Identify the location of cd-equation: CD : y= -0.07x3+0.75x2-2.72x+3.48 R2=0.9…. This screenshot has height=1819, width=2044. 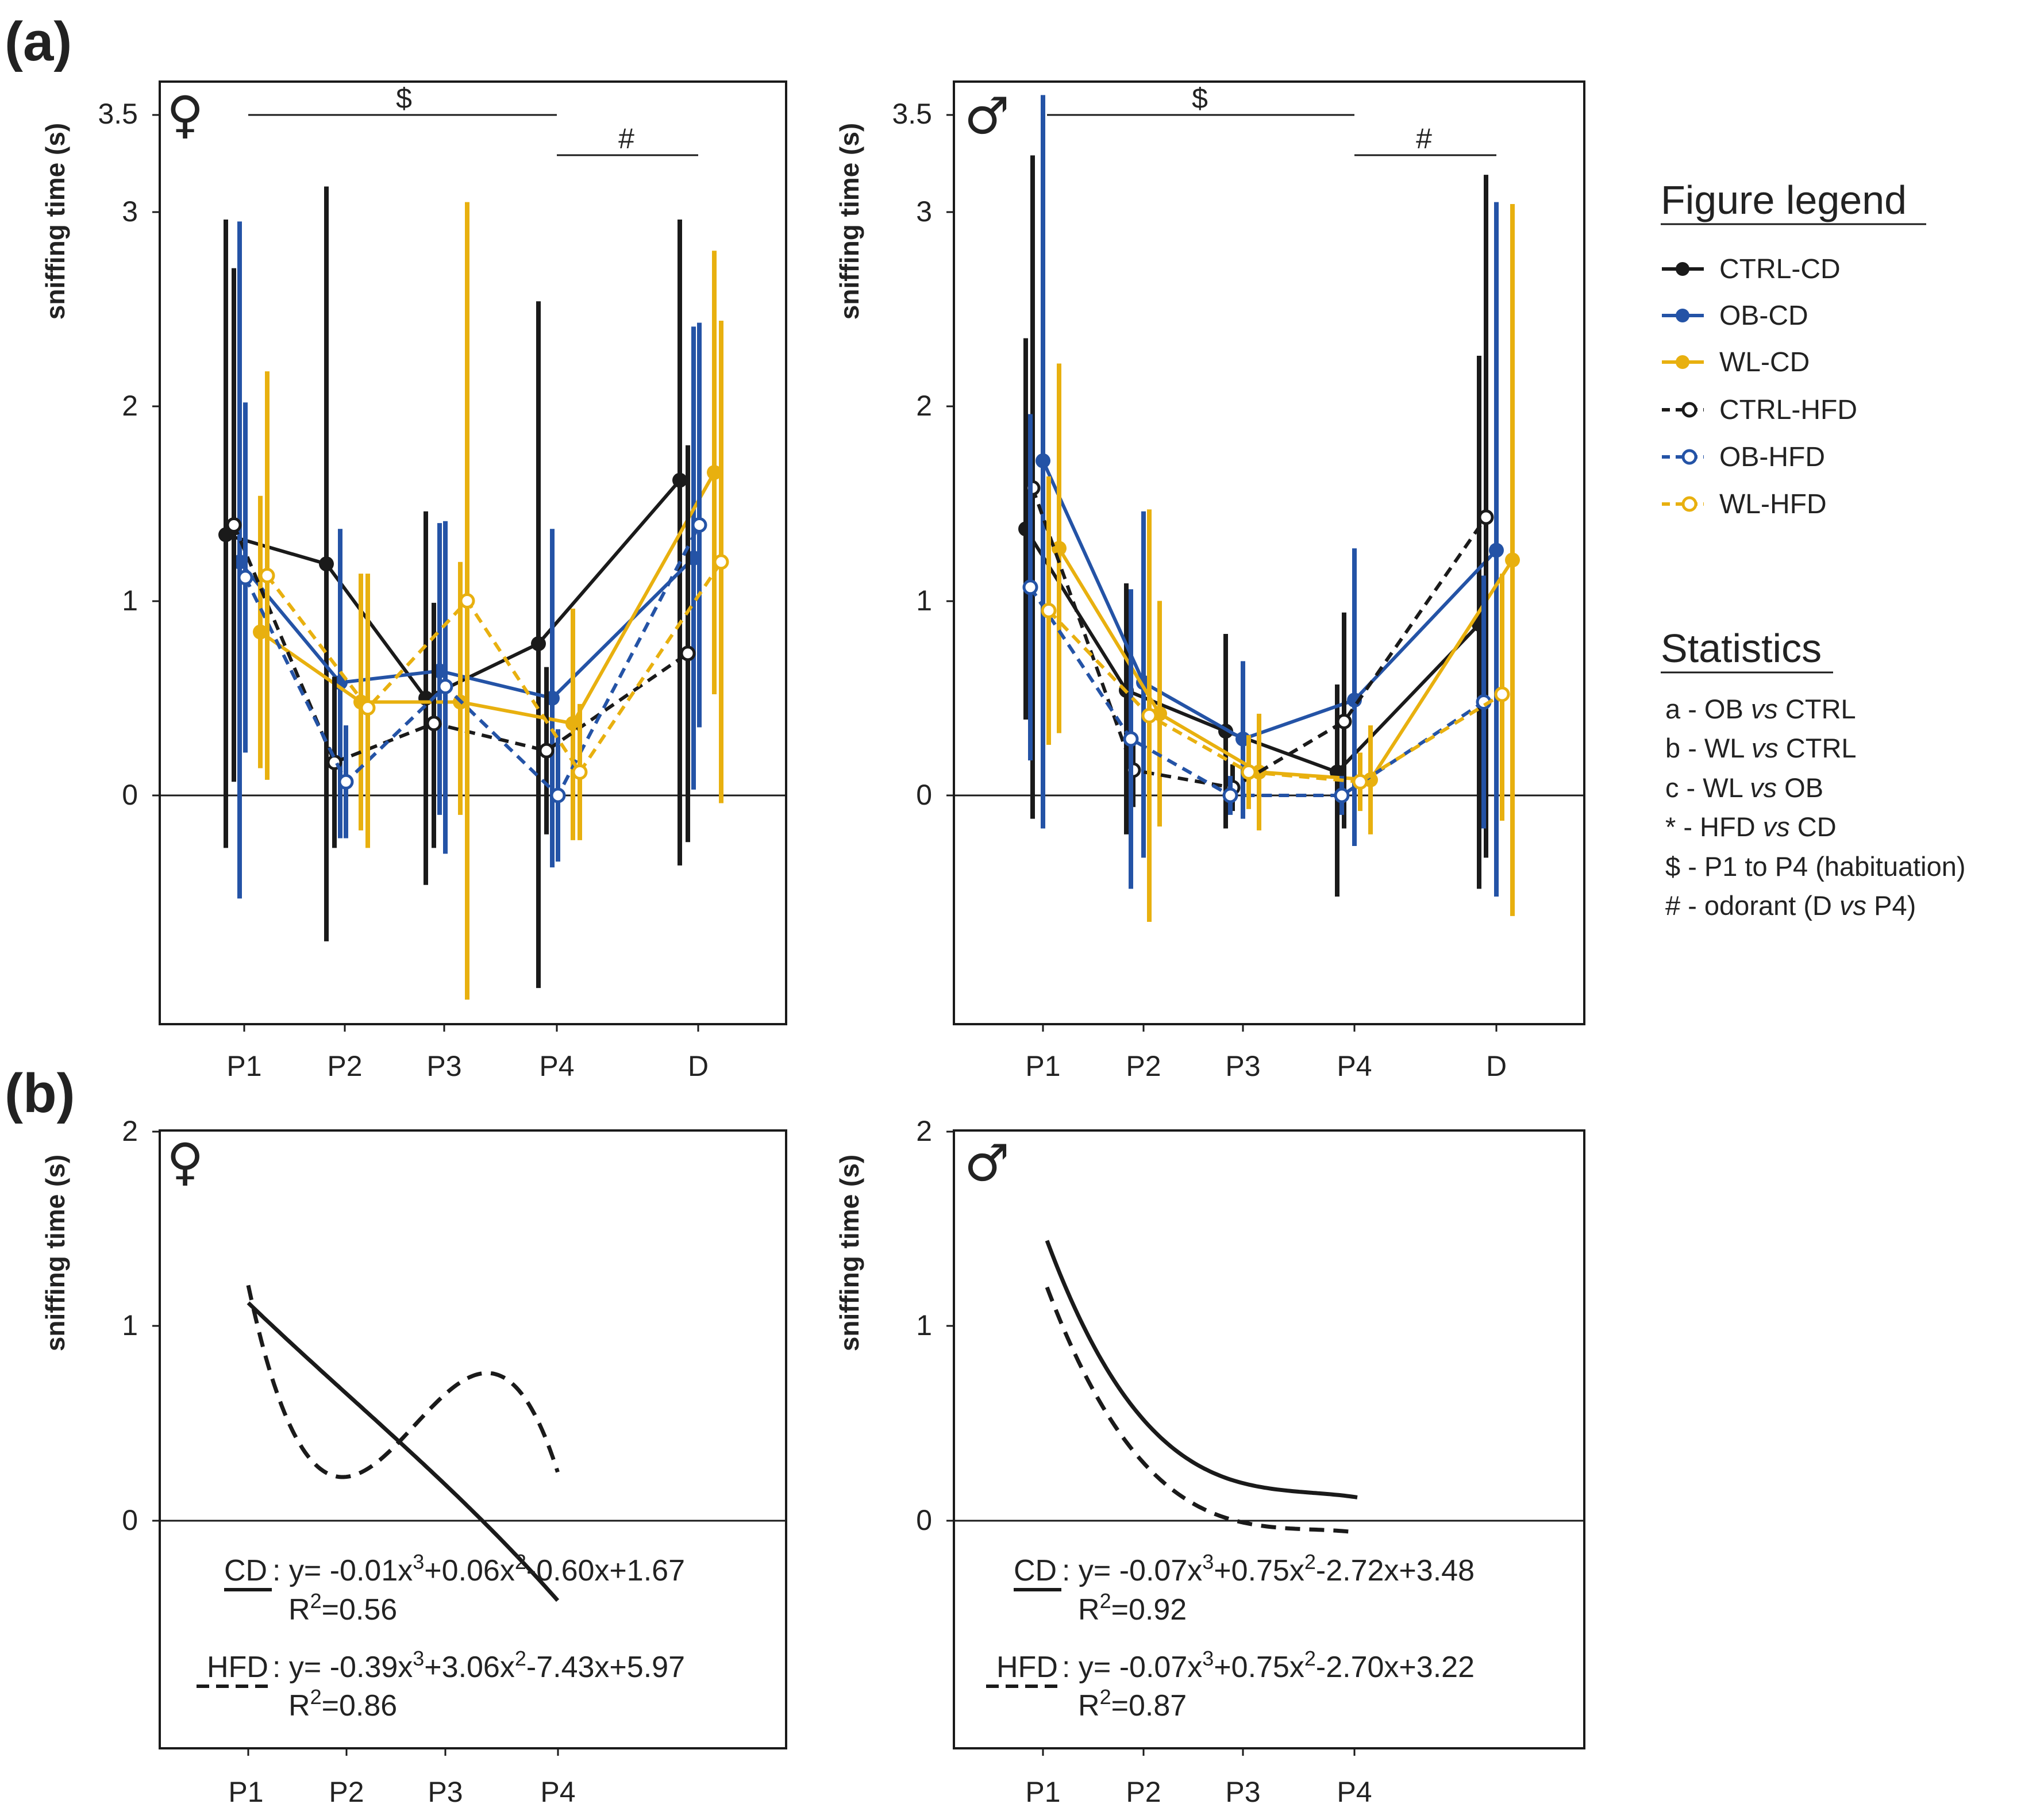
(1244, 1588).